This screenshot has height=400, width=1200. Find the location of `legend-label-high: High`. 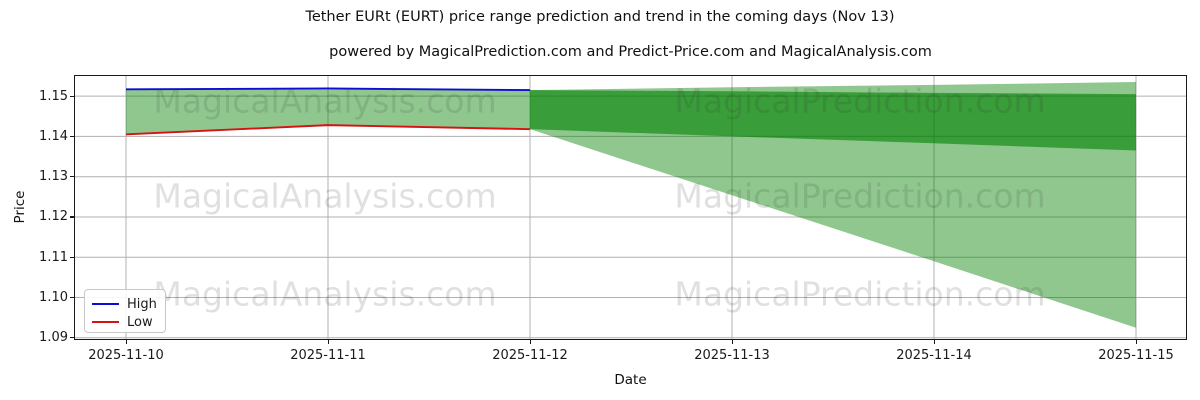

legend-label-high: High is located at coordinates (142, 304).